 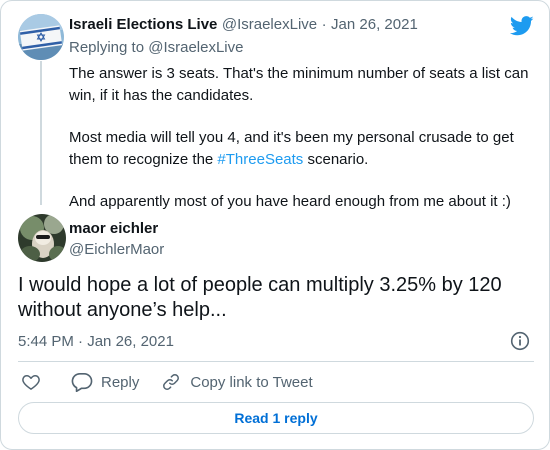 I want to click on divider, so click(x=276, y=361).